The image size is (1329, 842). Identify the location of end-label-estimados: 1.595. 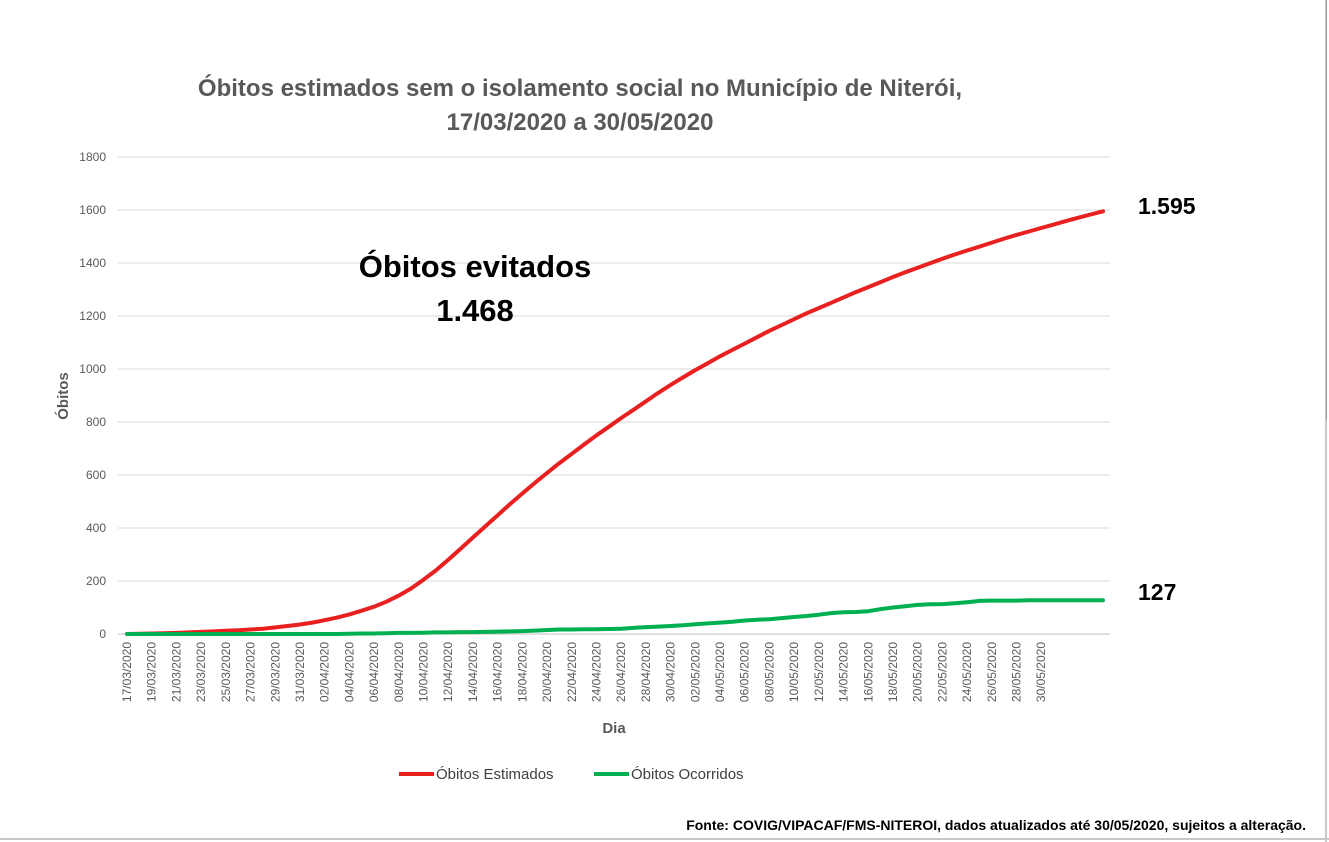
(1167, 206).